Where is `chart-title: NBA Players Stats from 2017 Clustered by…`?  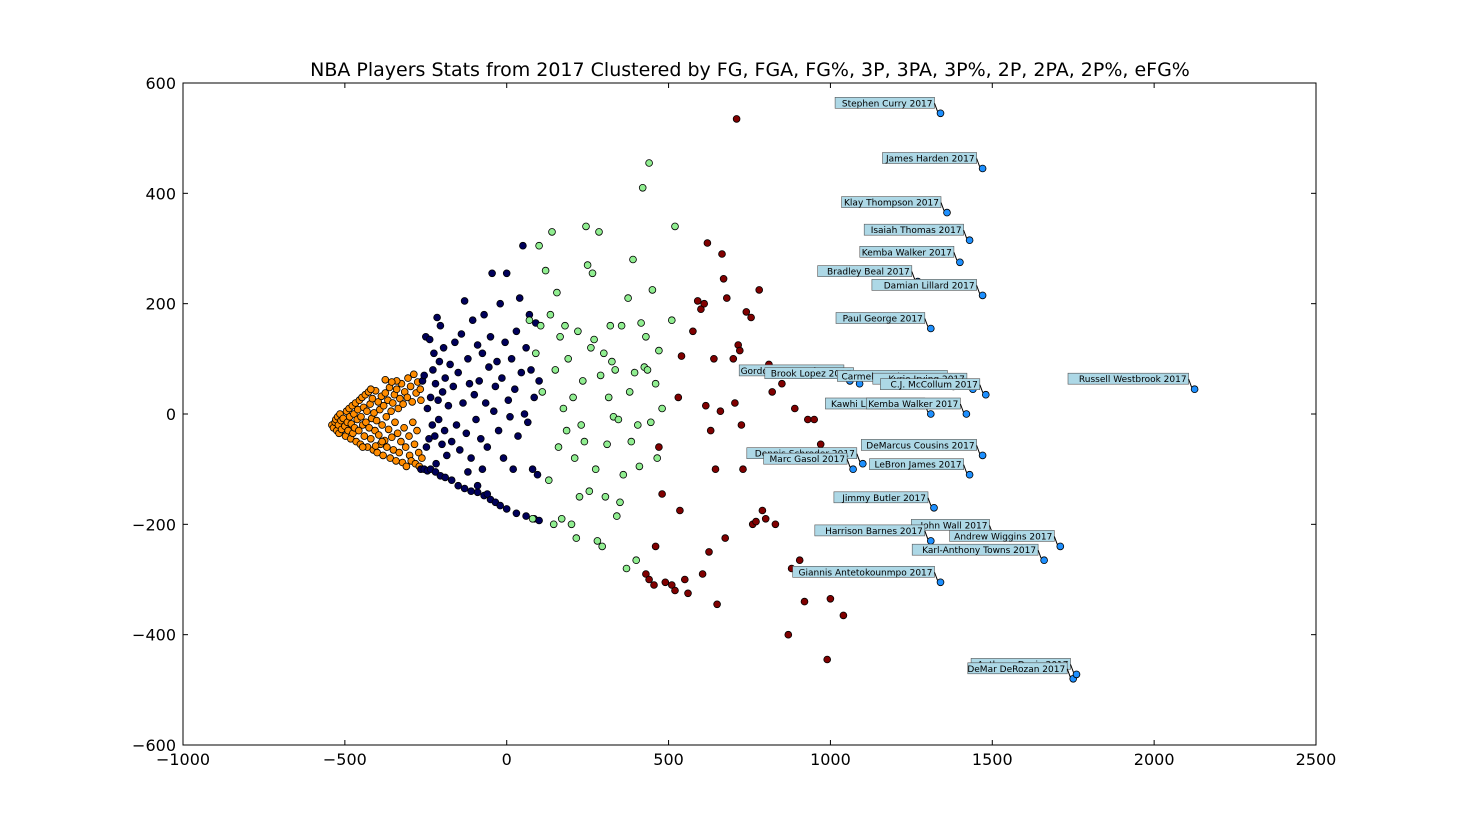 chart-title: NBA Players Stats from 2017 Clustered by… is located at coordinates (750, 70).